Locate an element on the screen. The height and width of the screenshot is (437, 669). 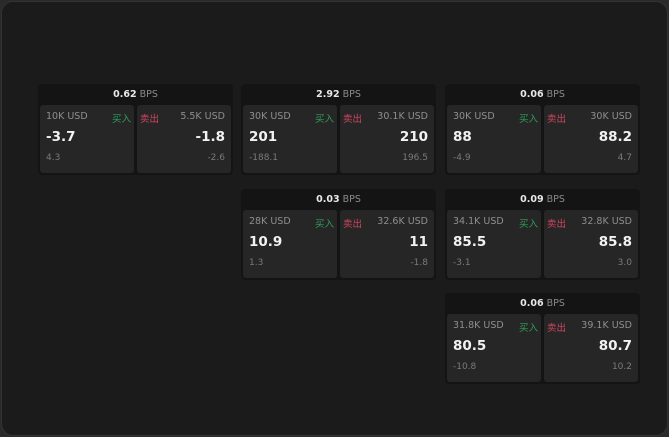
ask-size: 39.1K USD is located at coordinates (606, 325).